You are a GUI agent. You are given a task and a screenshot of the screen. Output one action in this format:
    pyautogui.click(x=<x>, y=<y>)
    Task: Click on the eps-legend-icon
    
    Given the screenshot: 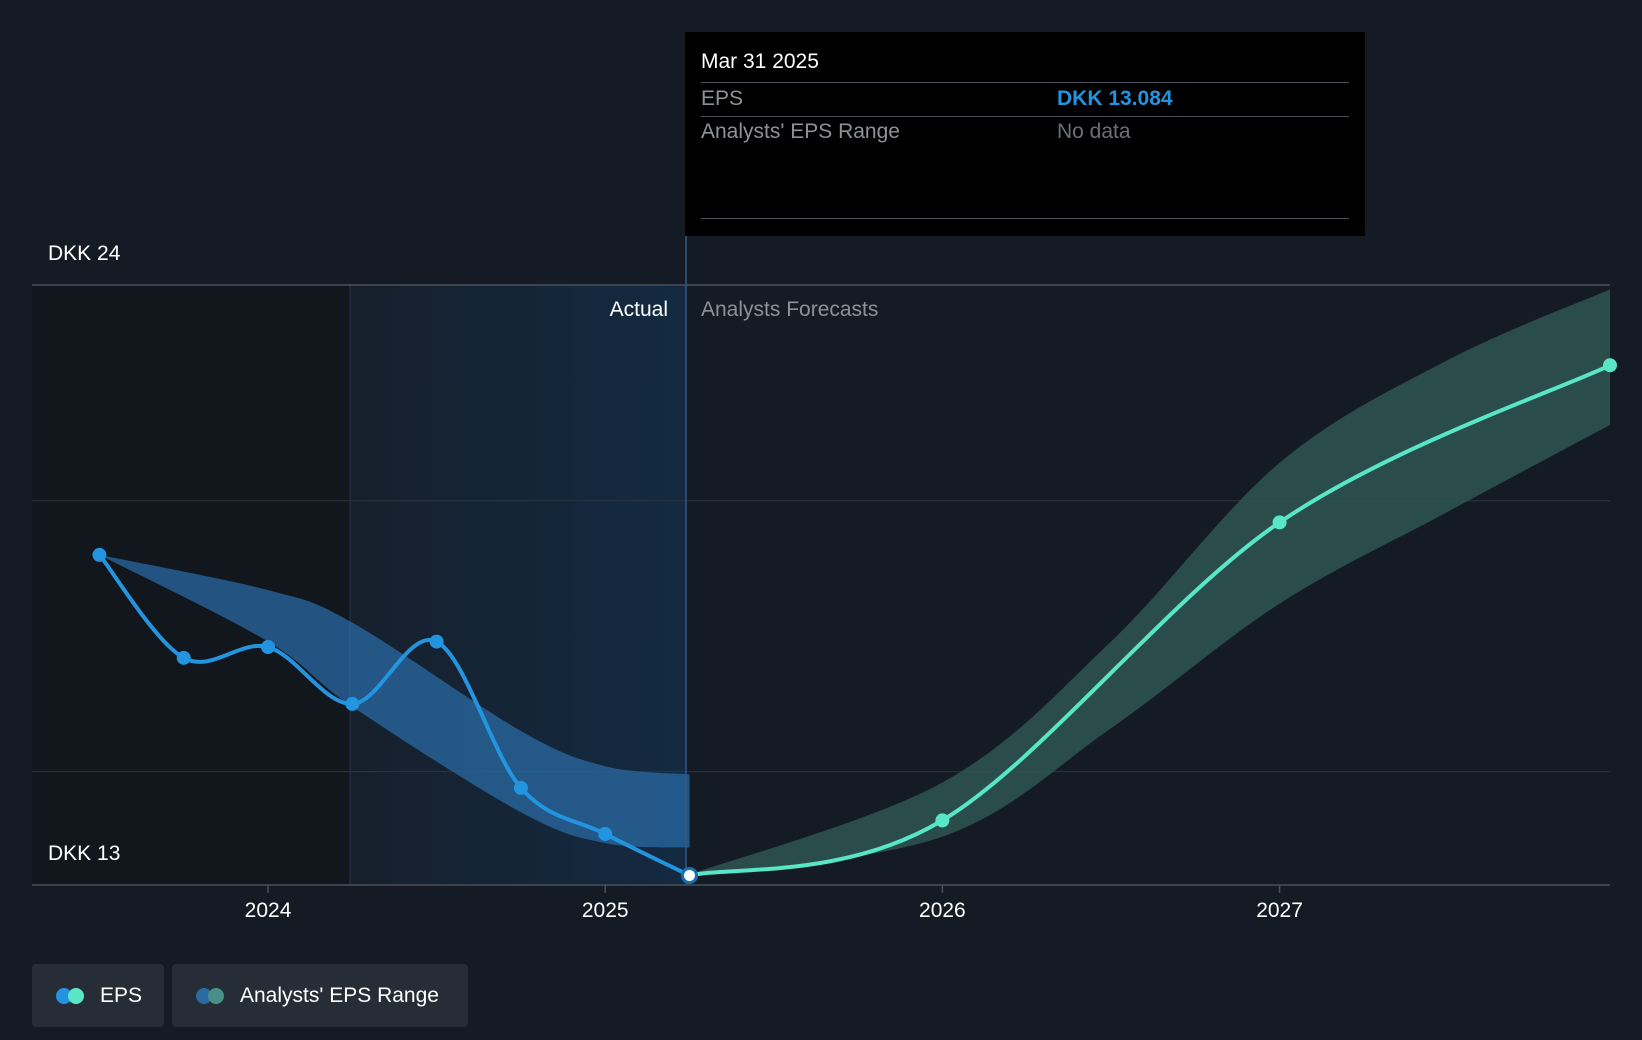 What is the action you would take?
    pyautogui.click(x=71, y=995)
    